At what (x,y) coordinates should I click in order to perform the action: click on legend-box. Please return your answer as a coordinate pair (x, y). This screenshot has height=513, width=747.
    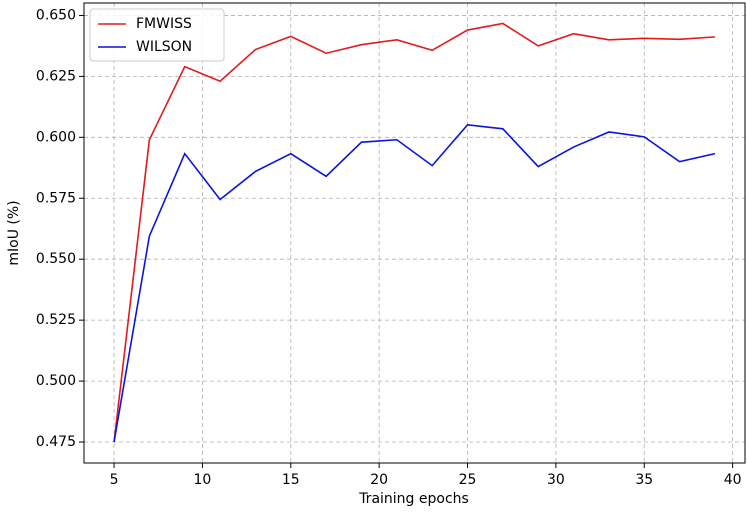
    Looking at the image, I should click on (157, 35).